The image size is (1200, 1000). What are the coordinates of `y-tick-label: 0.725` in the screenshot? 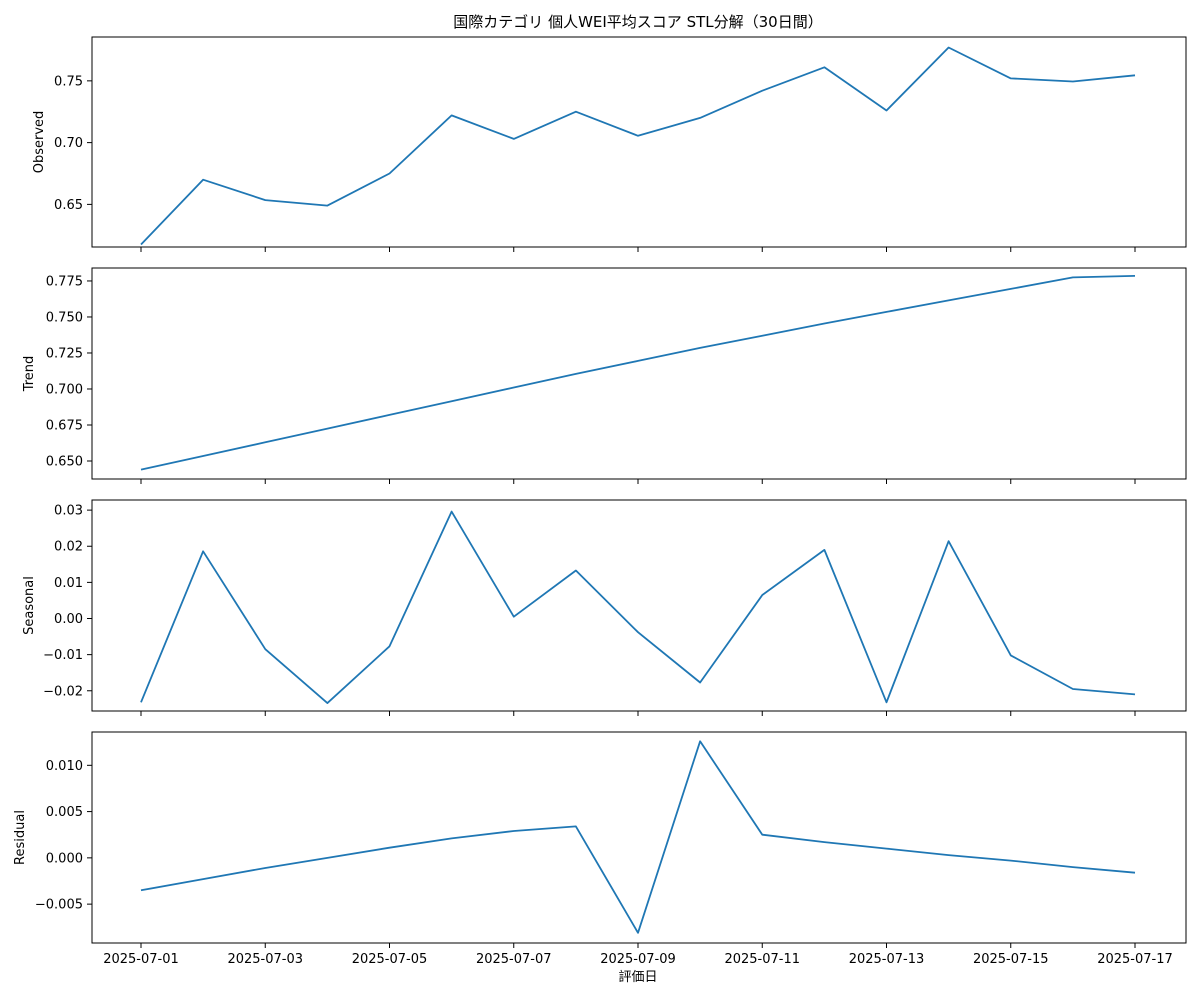 It's located at (64, 353).